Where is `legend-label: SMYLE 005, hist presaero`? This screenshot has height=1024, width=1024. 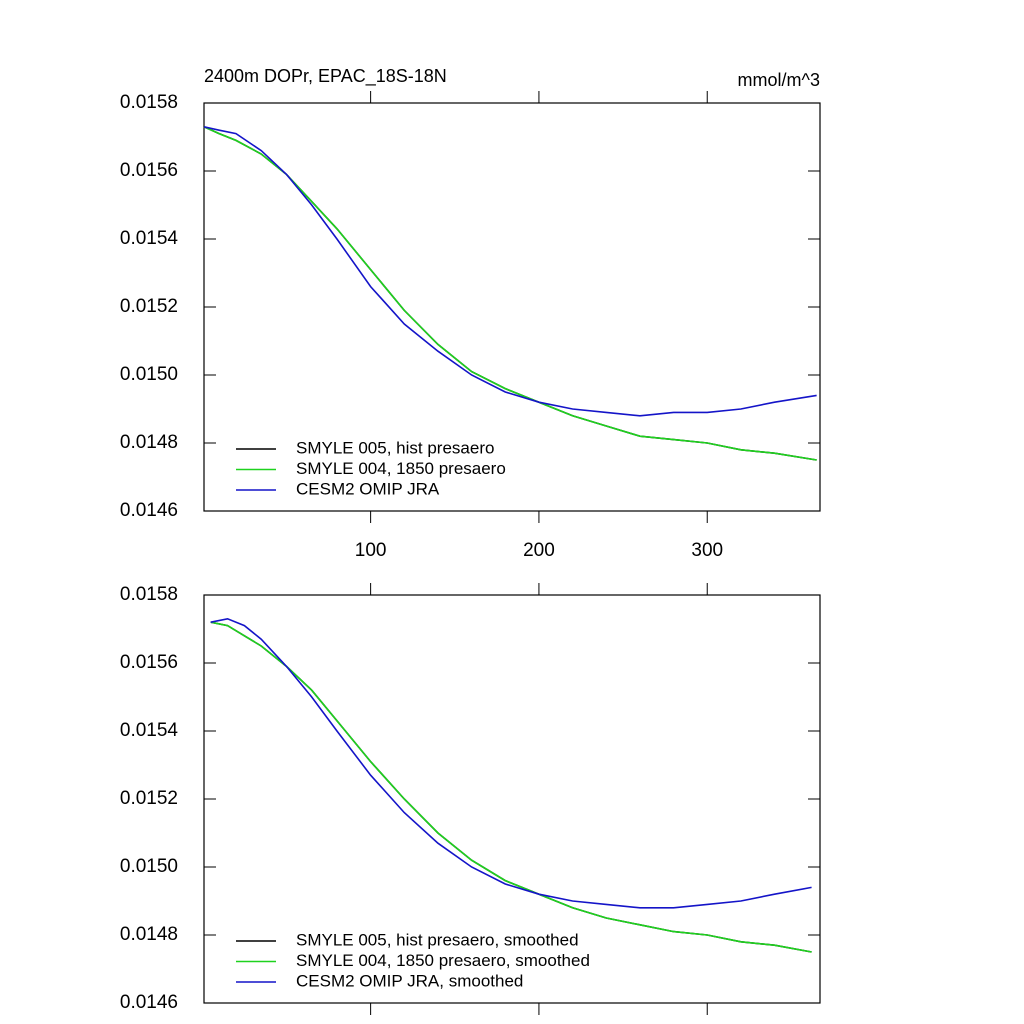 legend-label: SMYLE 005, hist presaero is located at coordinates (395, 447).